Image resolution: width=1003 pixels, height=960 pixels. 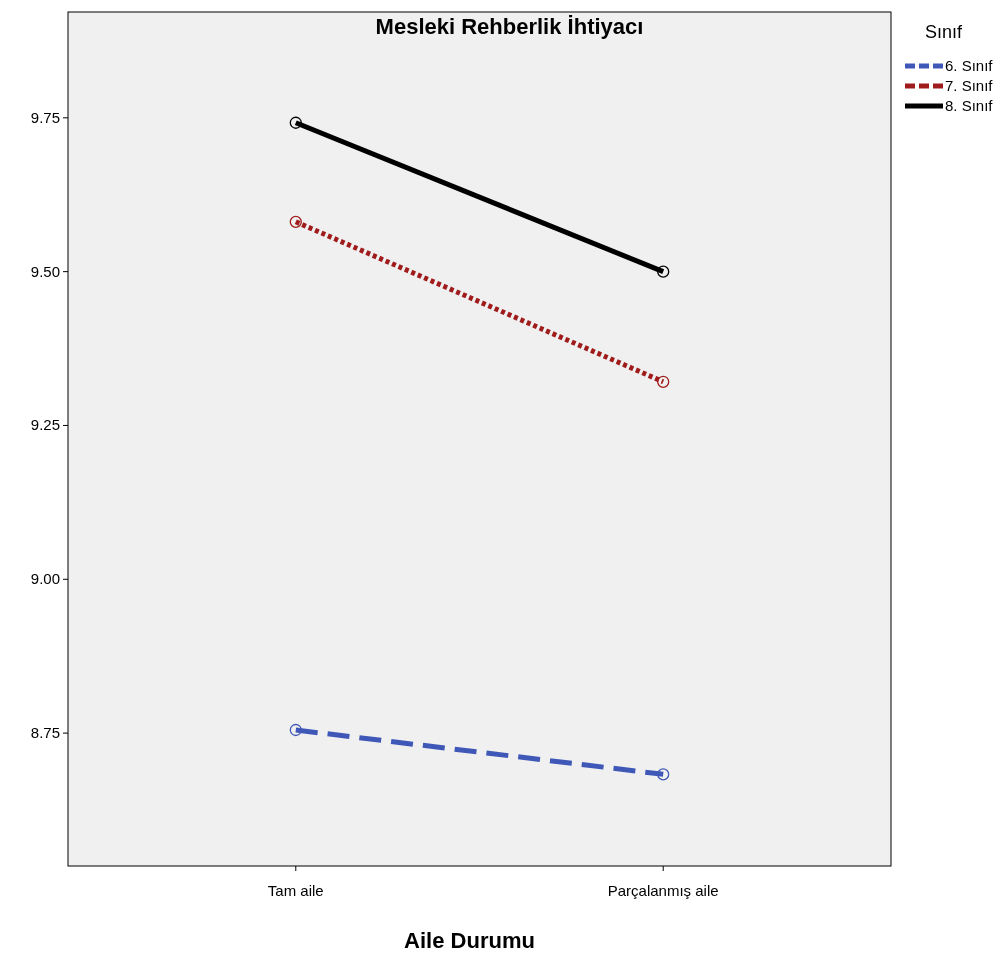 I want to click on y-tick-label: 9.50, so click(x=45, y=271).